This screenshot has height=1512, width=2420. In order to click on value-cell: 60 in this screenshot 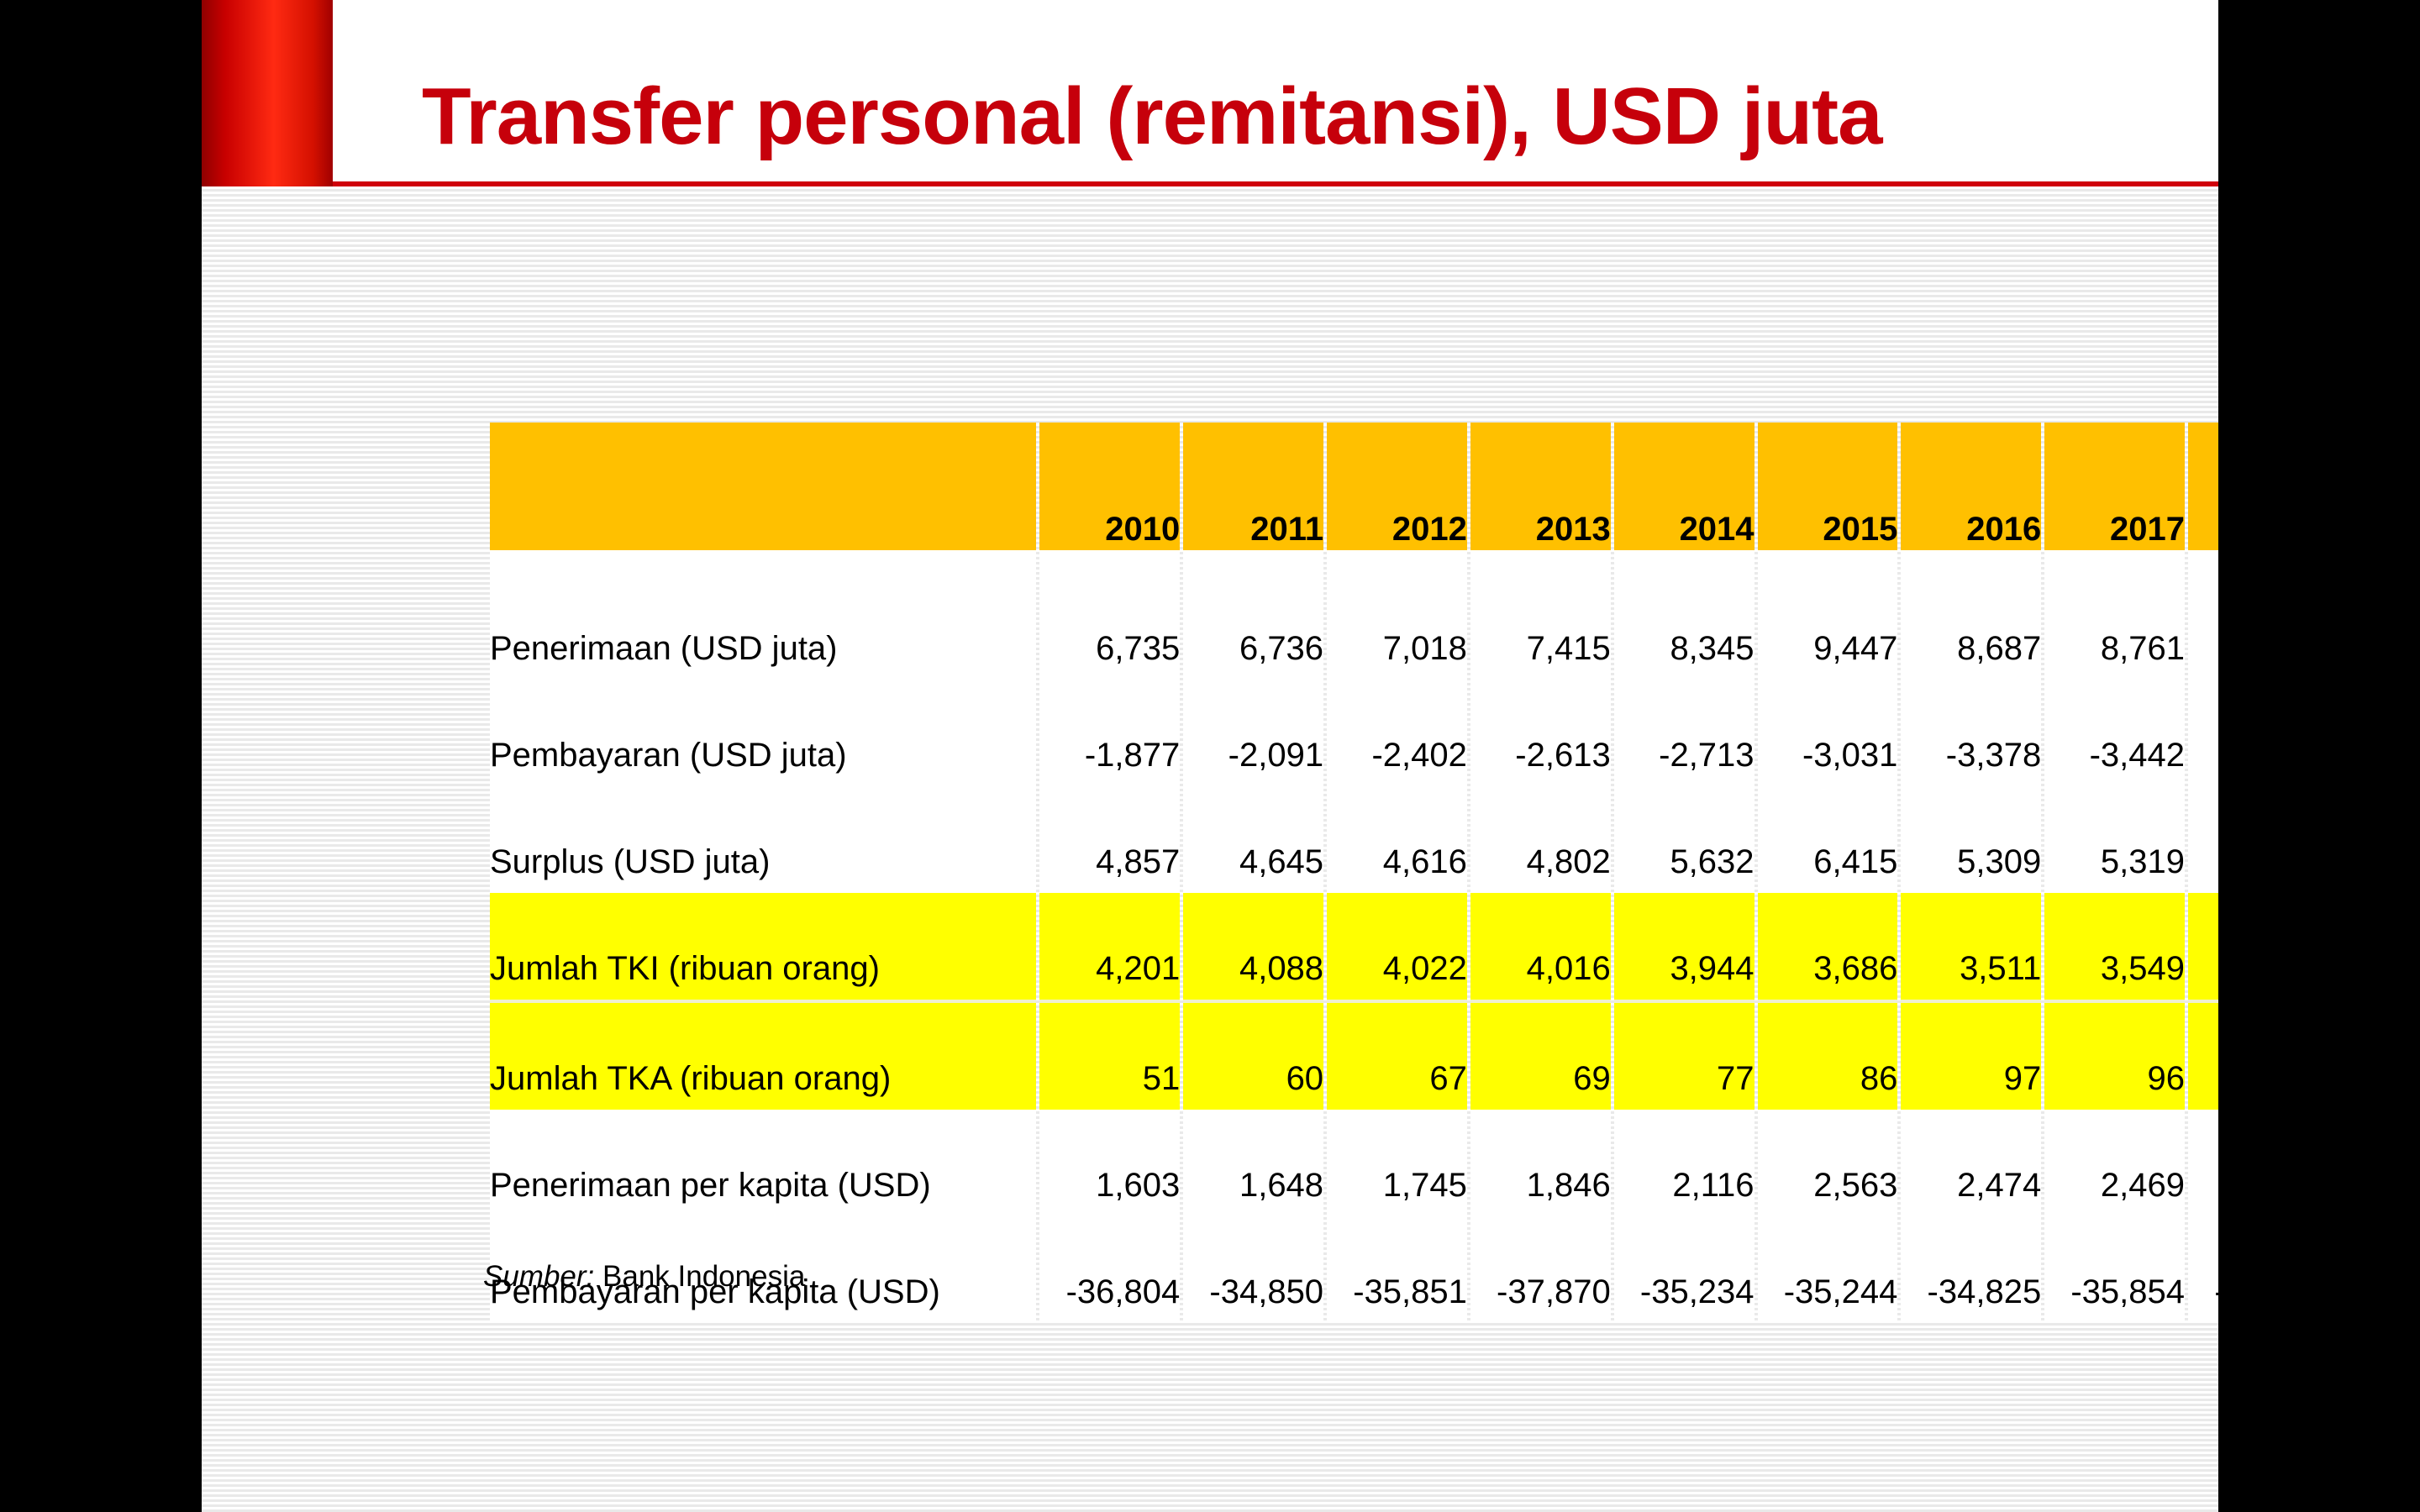, I will do `click(1254, 1055)`.